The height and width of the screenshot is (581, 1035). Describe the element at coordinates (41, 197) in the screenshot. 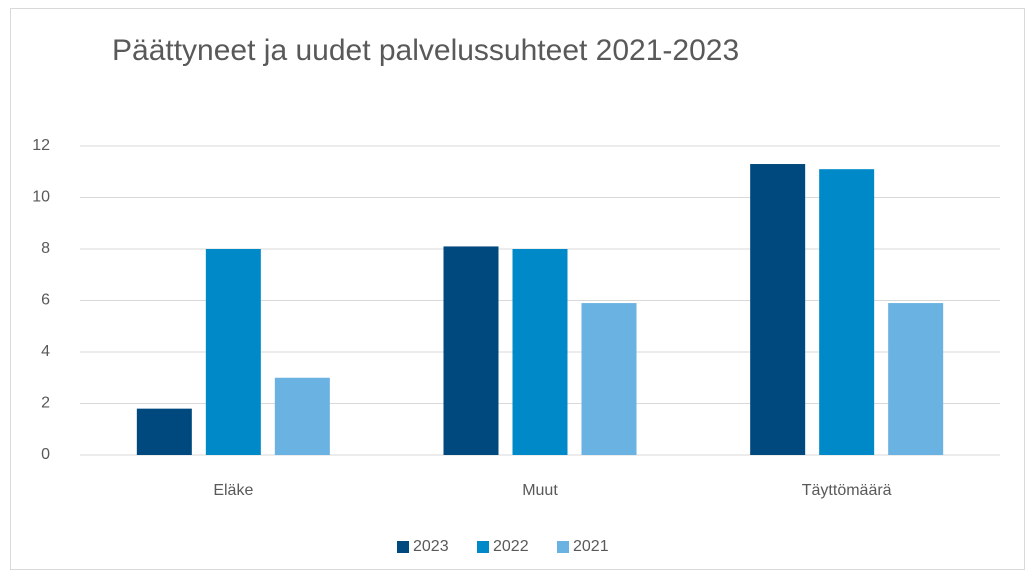

I see `y-tick-label: 10` at that location.